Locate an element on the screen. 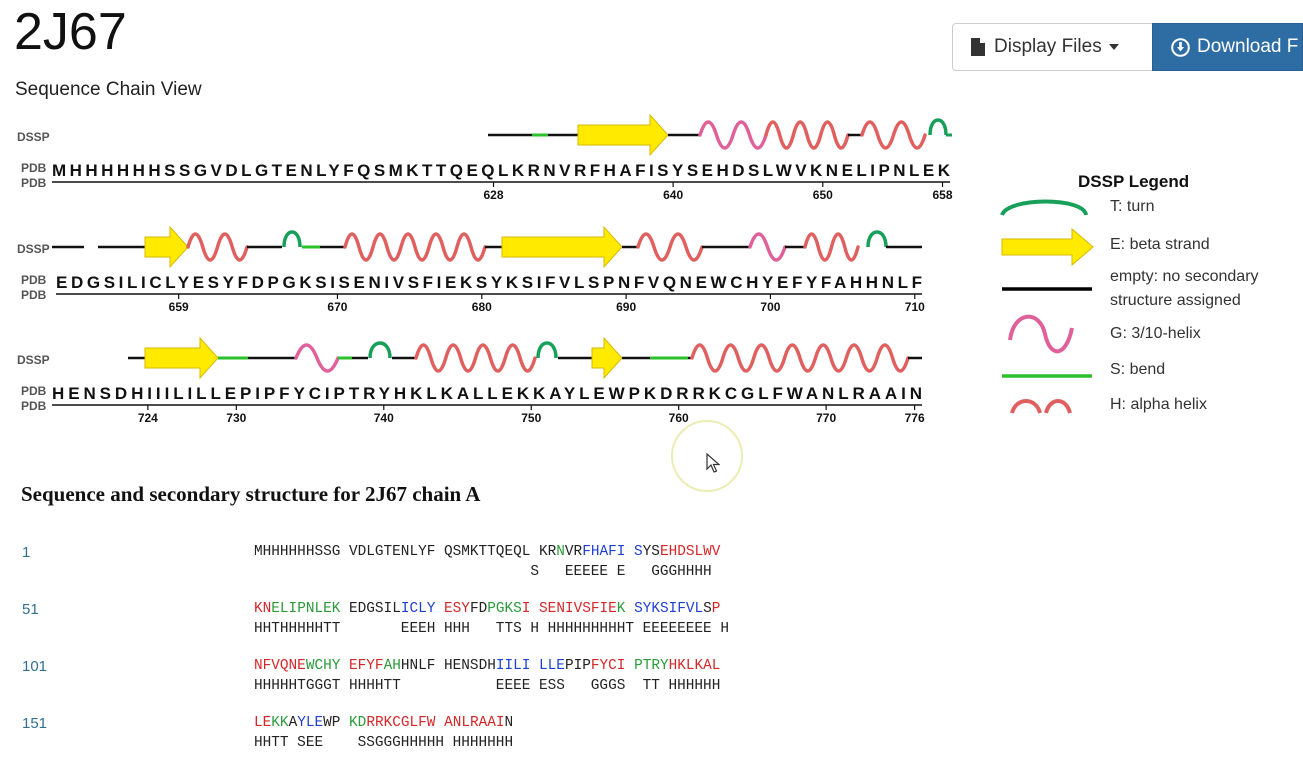  residue-segment: PTRY is located at coordinates (651, 666).